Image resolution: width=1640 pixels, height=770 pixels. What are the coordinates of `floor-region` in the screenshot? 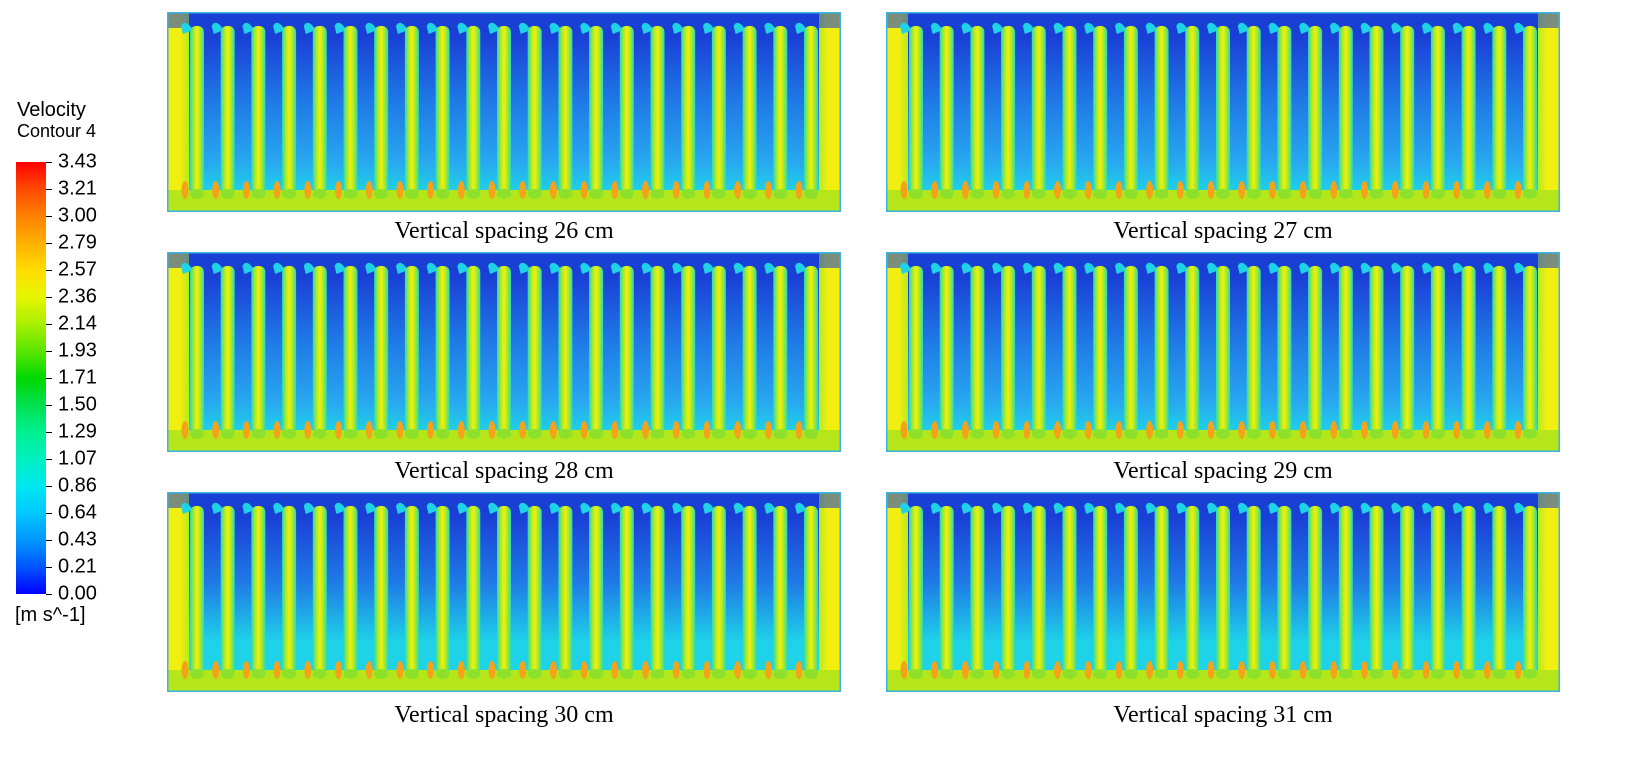 It's located at (504, 681).